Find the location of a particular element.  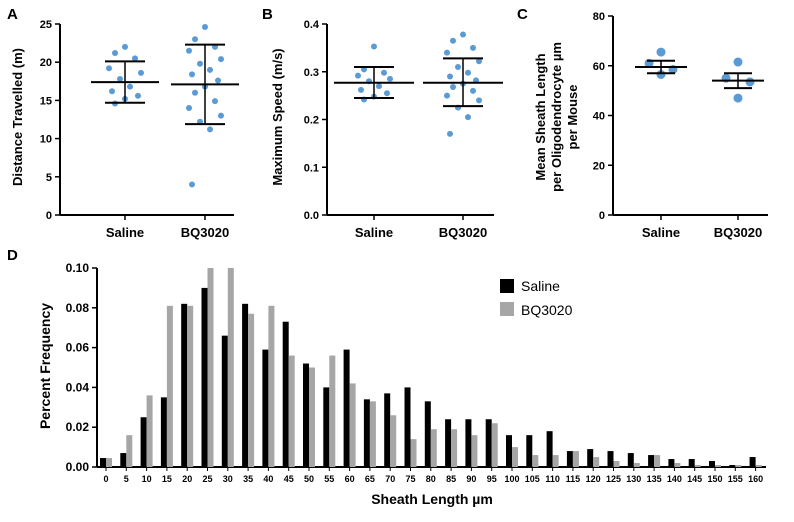

x-tick-label: 25 is located at coordinates (207, 479).